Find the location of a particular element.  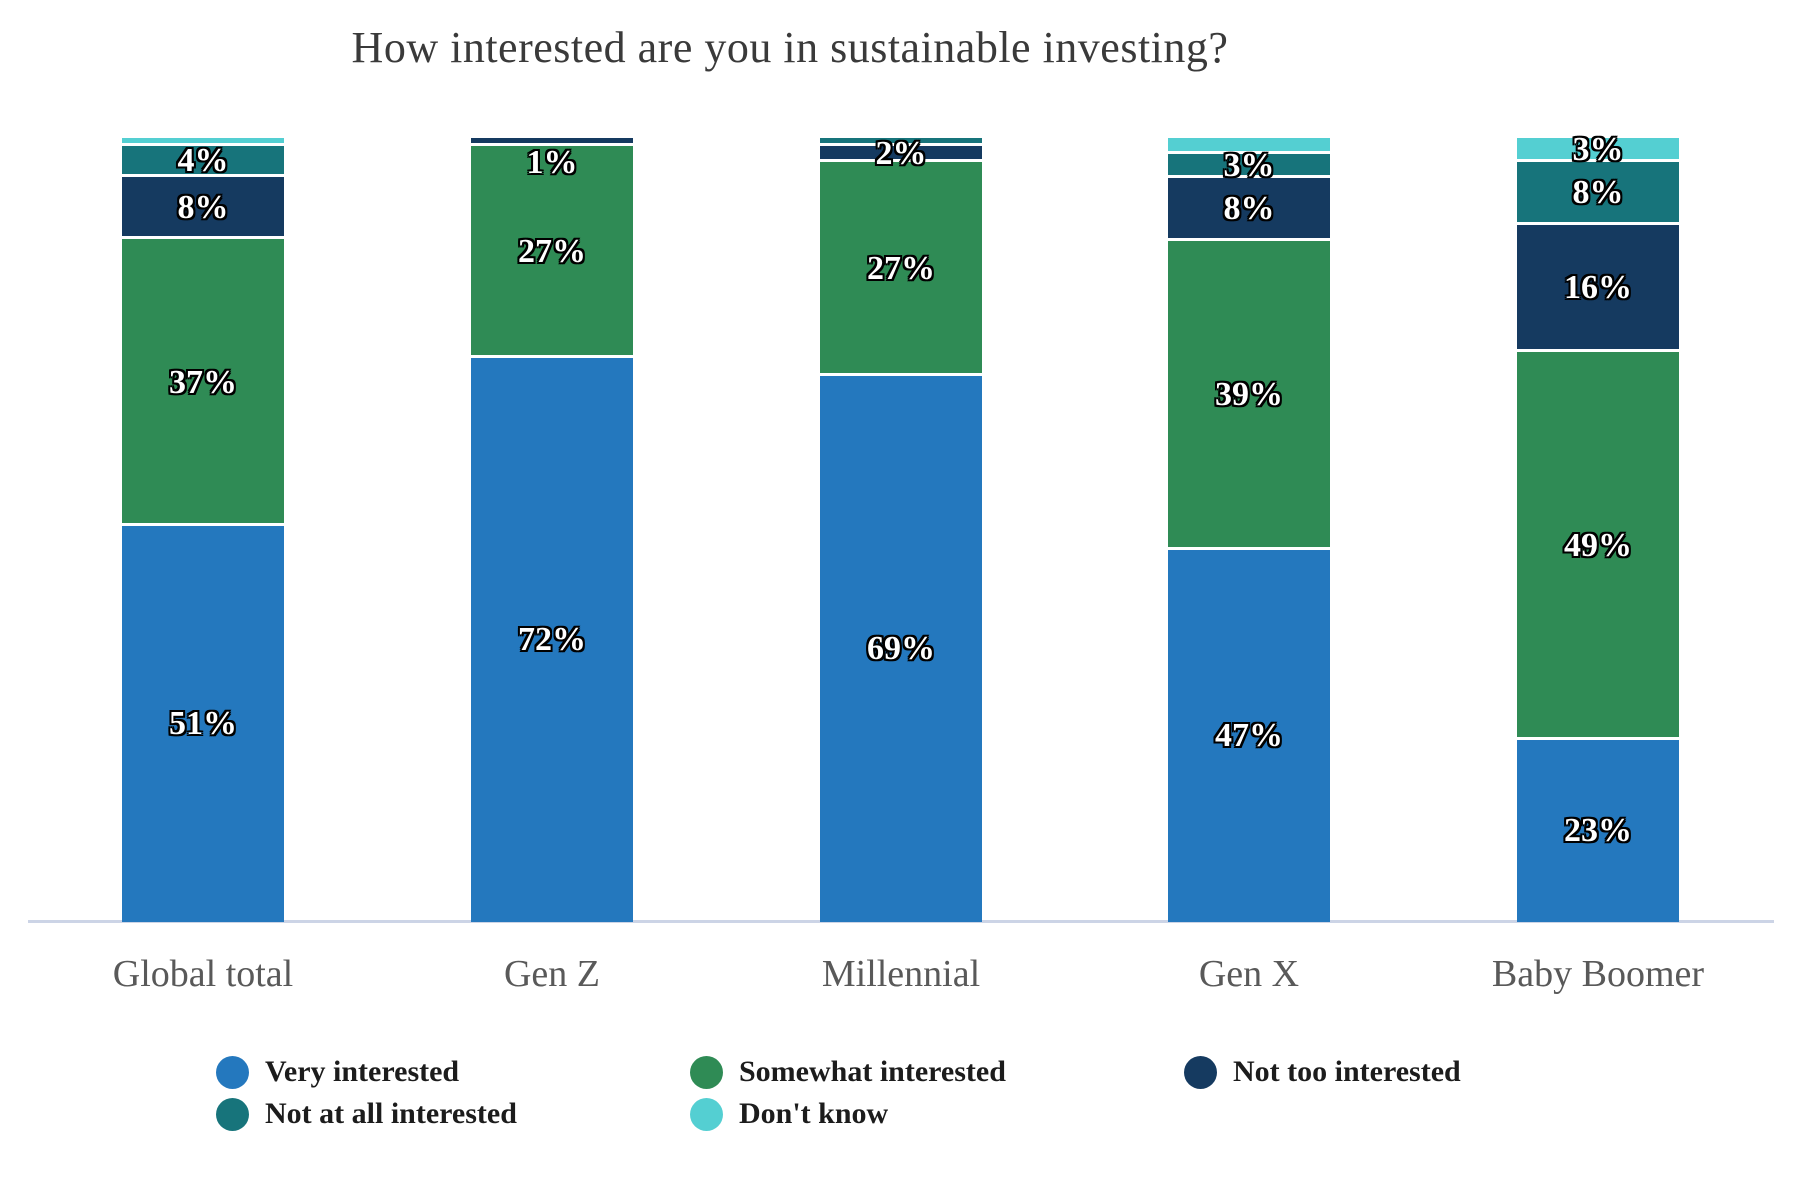

data-label-baby-boomer-don-t-know: 3% is located at coordinates (1598, 149).